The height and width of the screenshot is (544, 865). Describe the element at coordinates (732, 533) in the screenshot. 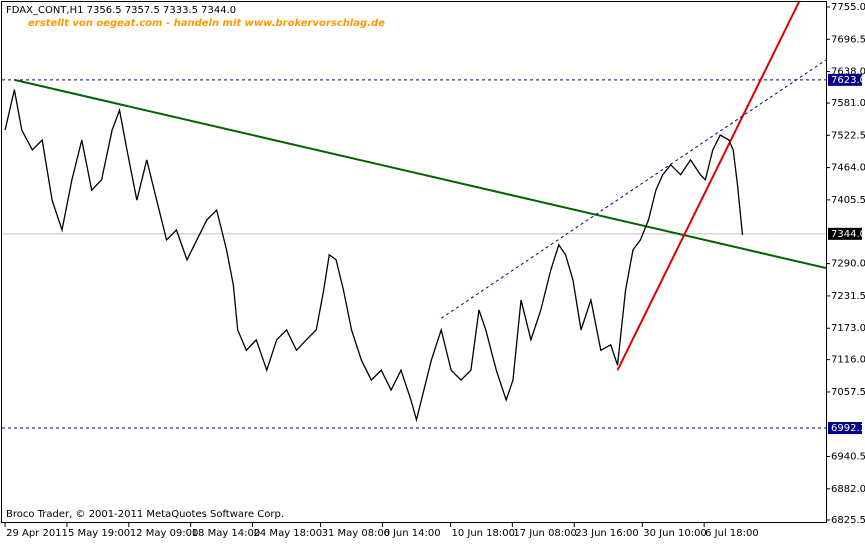

I see `x-tick-label: 6 Jul 18:00` at that location.